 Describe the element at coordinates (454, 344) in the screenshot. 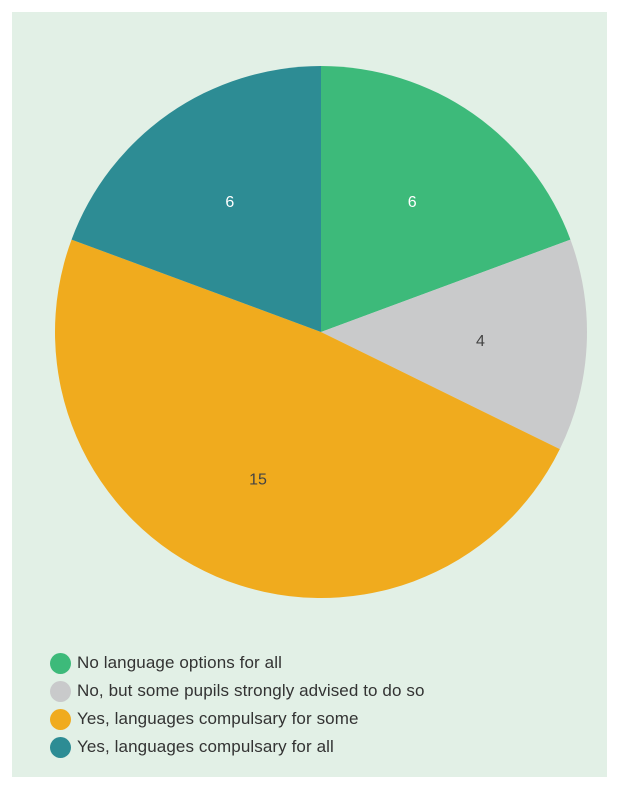

I see `pie-slice-strongly-advised` at that location.